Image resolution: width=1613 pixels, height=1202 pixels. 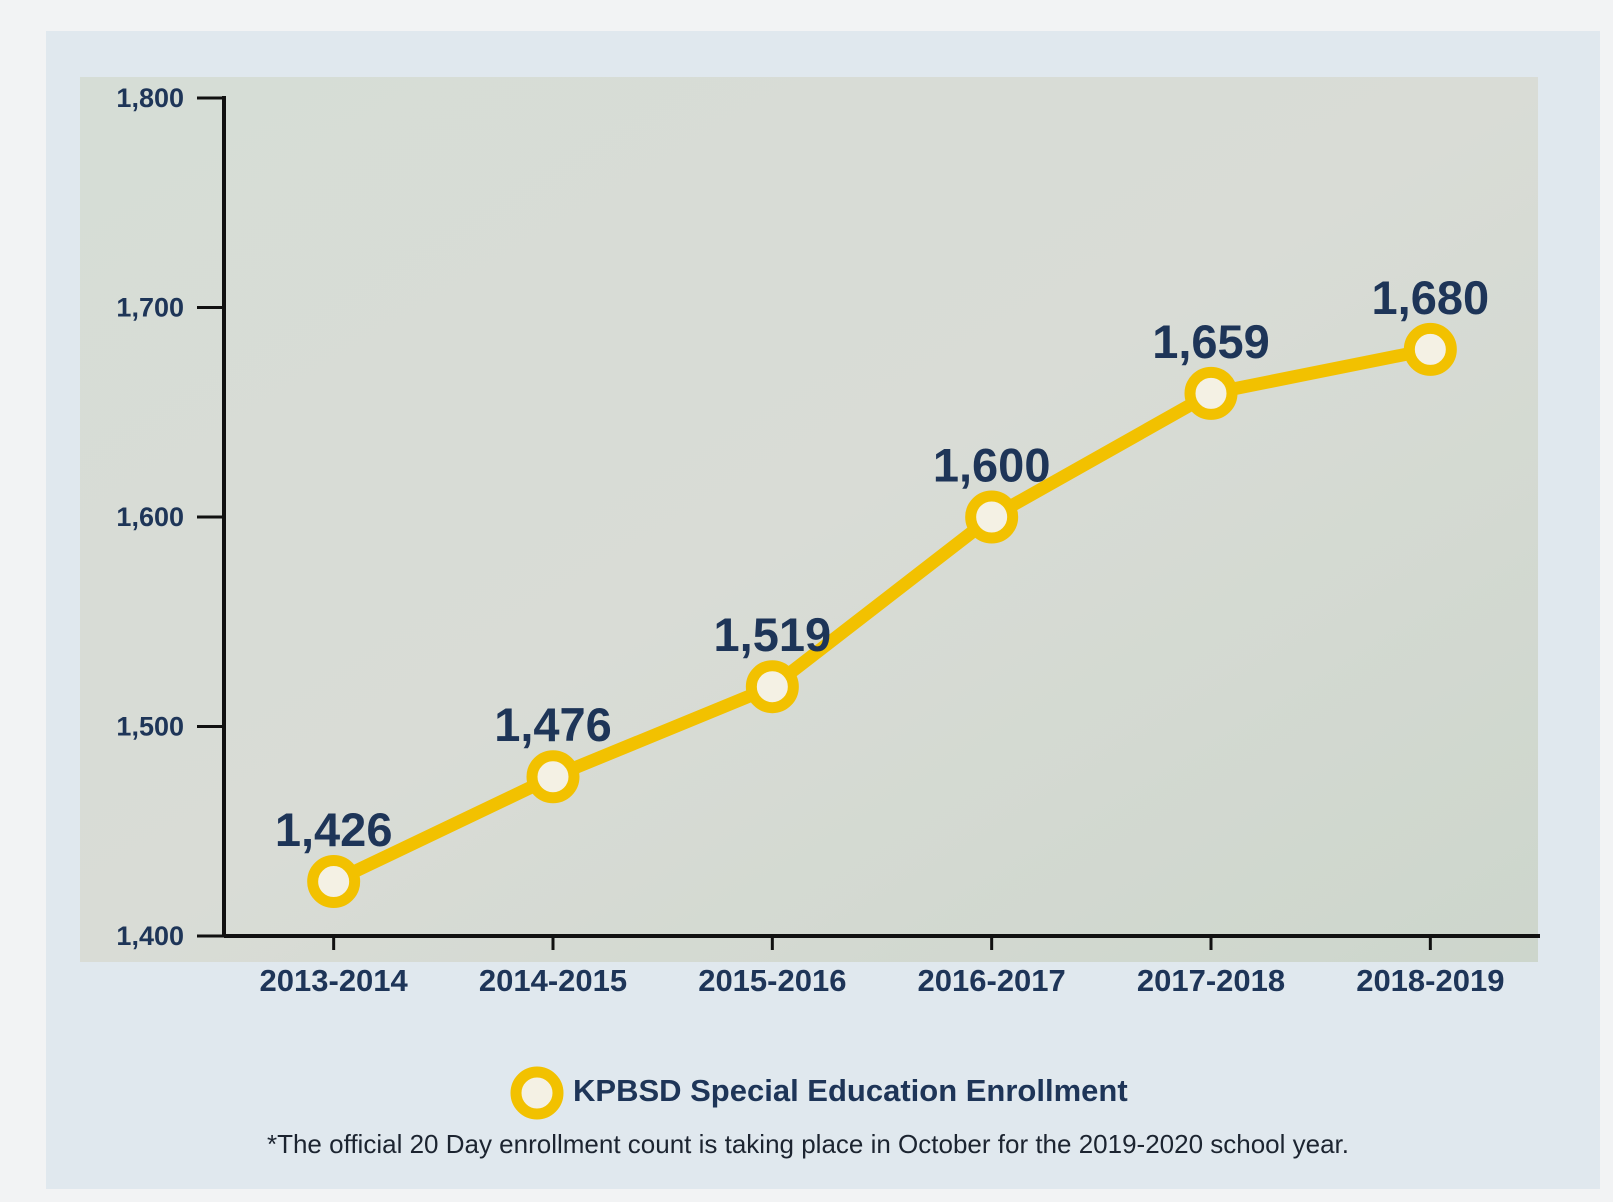 I want to click on data-label: 1,519, so click(x=773, y=634).